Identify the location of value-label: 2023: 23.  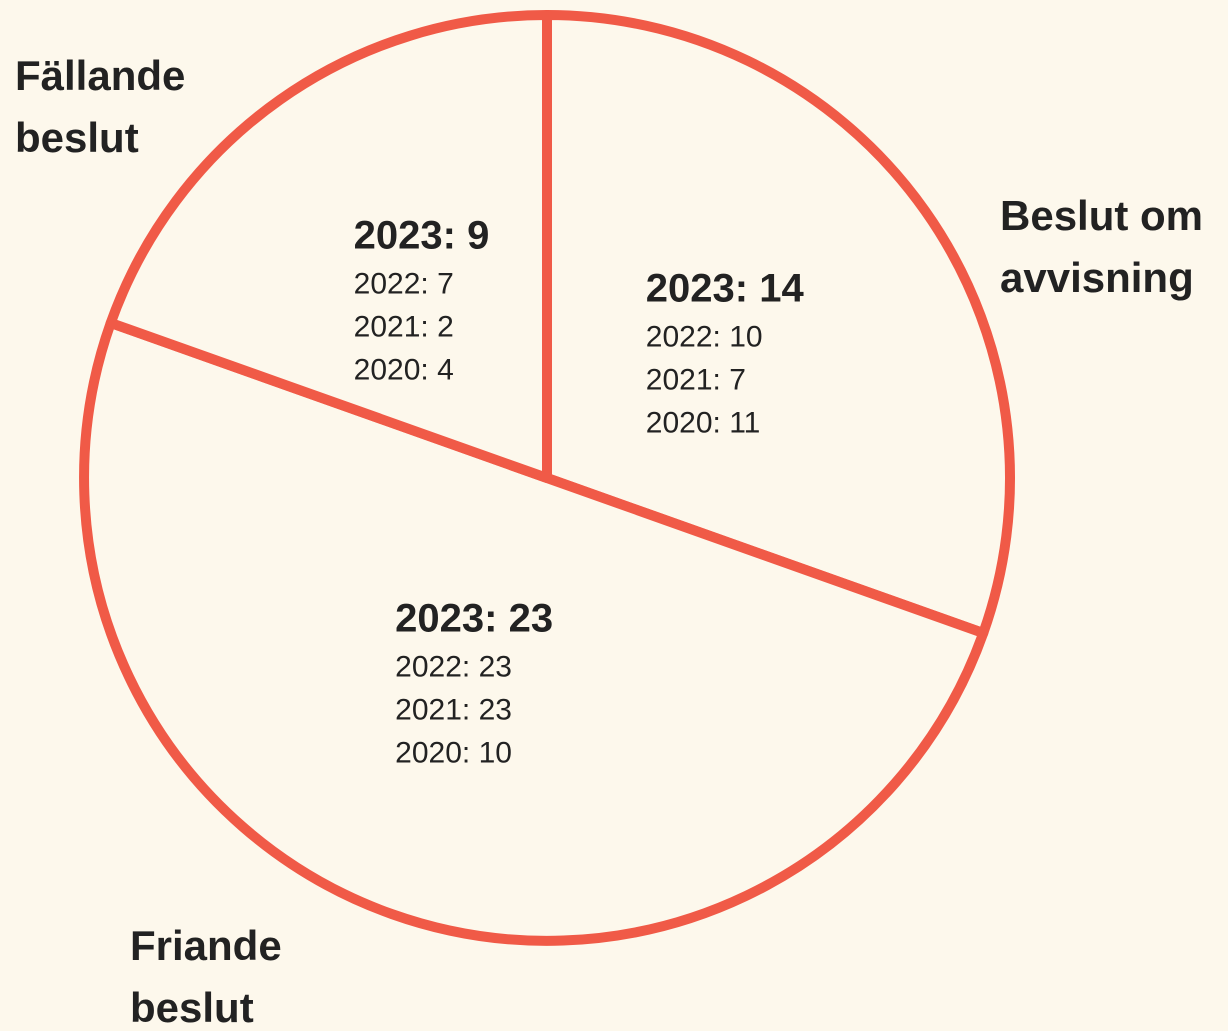
(474, 618).